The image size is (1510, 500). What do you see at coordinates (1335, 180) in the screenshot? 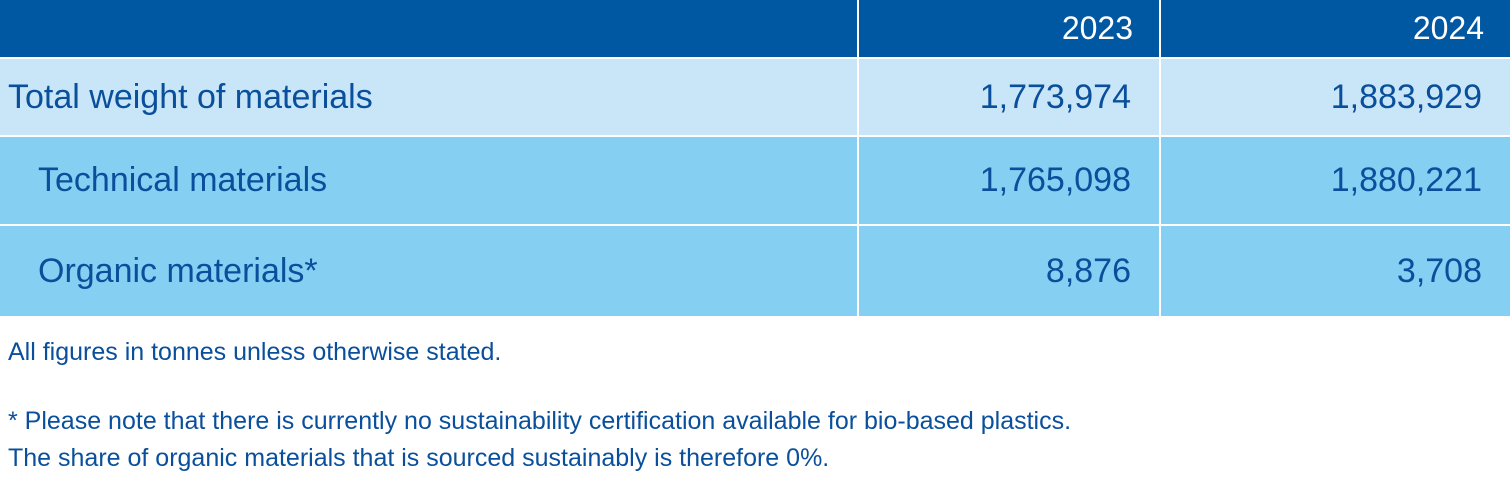
I see `value-cell: 1,880,221` at bounding box center [1335, 180].